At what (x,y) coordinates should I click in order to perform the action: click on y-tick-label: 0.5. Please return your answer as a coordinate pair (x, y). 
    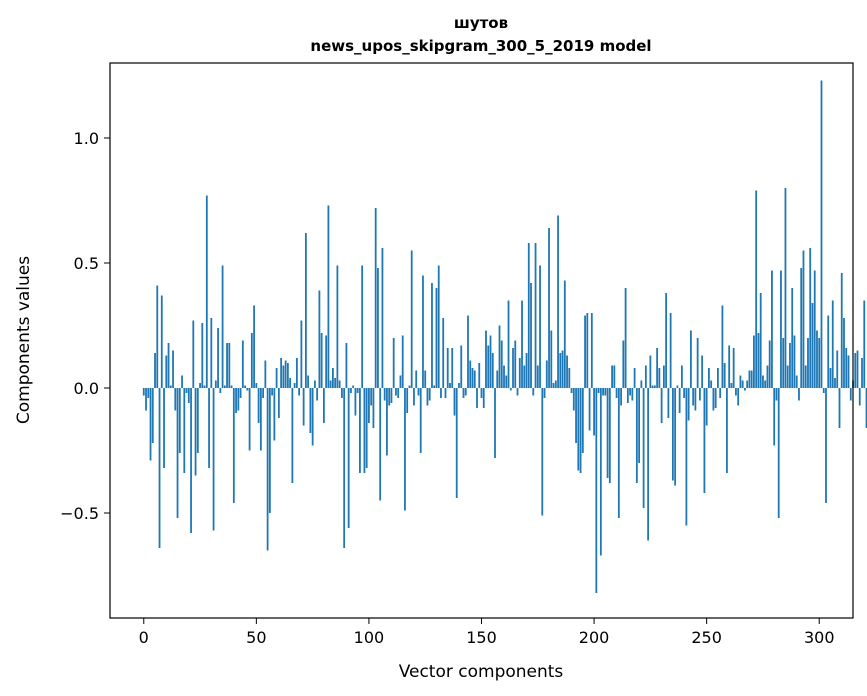
    Looking at the image, I should click on (86, 263).